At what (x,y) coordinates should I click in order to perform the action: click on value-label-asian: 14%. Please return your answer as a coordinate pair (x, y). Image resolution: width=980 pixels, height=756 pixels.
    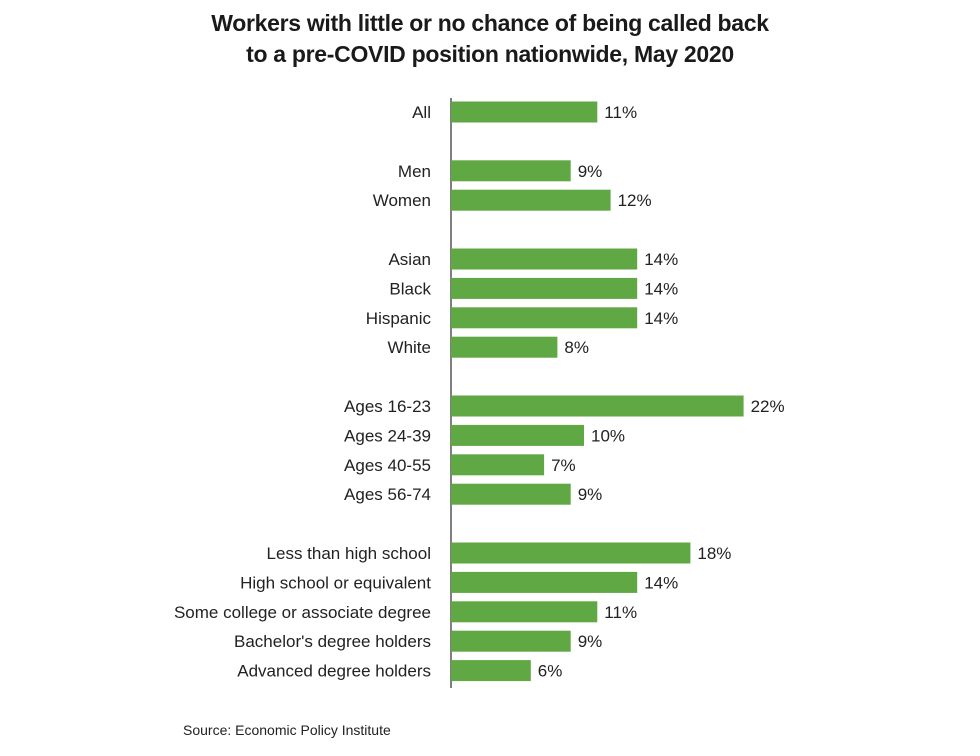
    Looking at the image, I should click on (661, 259).